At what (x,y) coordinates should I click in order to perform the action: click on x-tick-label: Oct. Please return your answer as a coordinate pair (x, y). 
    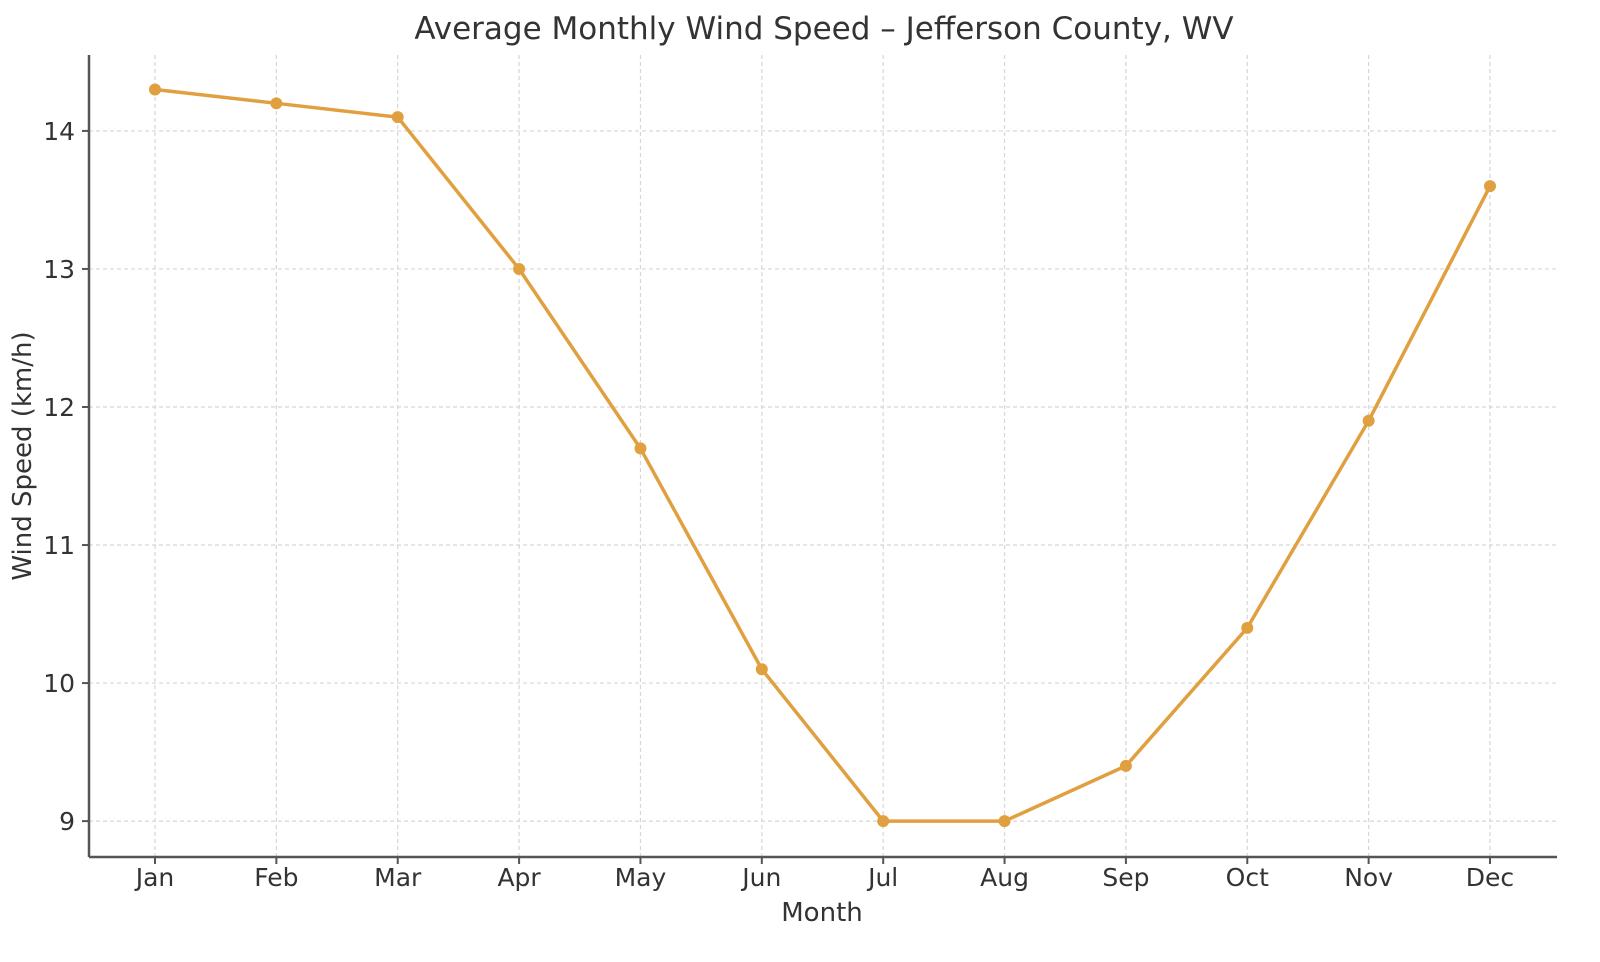
    Looking at the image, I should click on (1247, 877).